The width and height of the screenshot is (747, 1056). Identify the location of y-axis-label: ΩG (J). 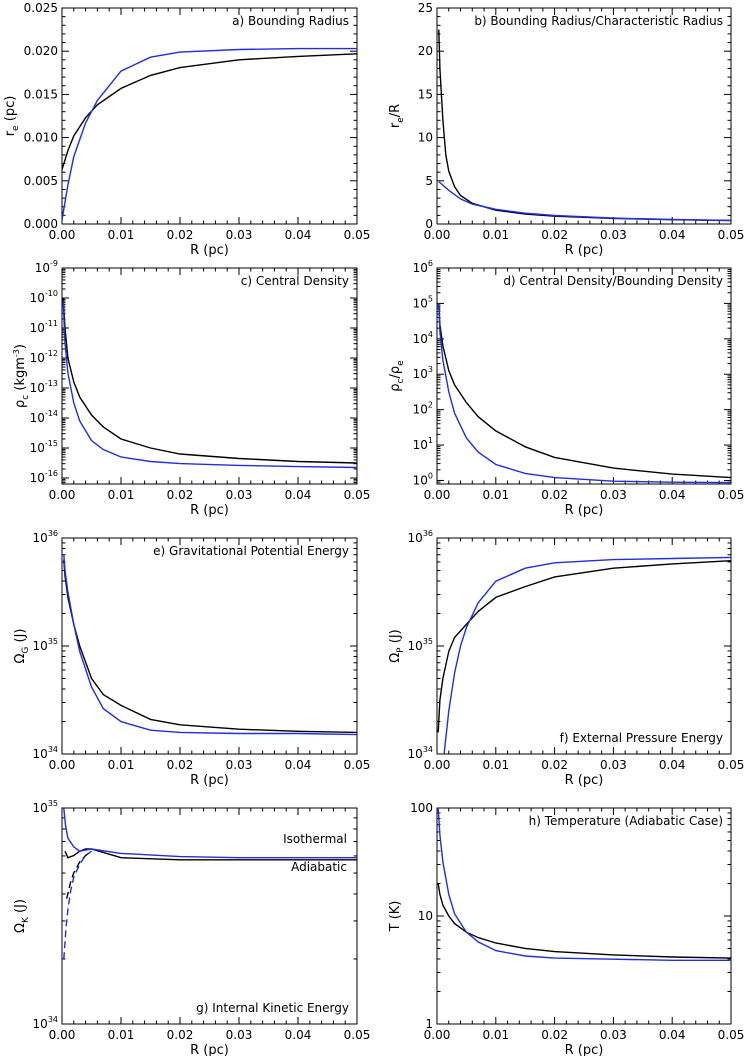
(22, 645).